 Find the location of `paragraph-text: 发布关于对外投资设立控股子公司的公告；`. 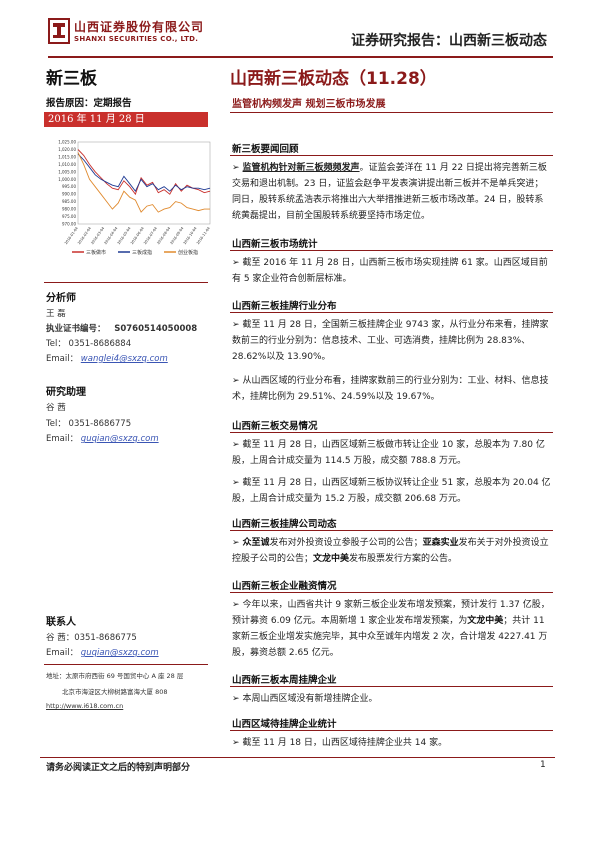

paragraph-text: 发布关于对外投资设立控股子公司的公告； is located at coordinates (390, 551).